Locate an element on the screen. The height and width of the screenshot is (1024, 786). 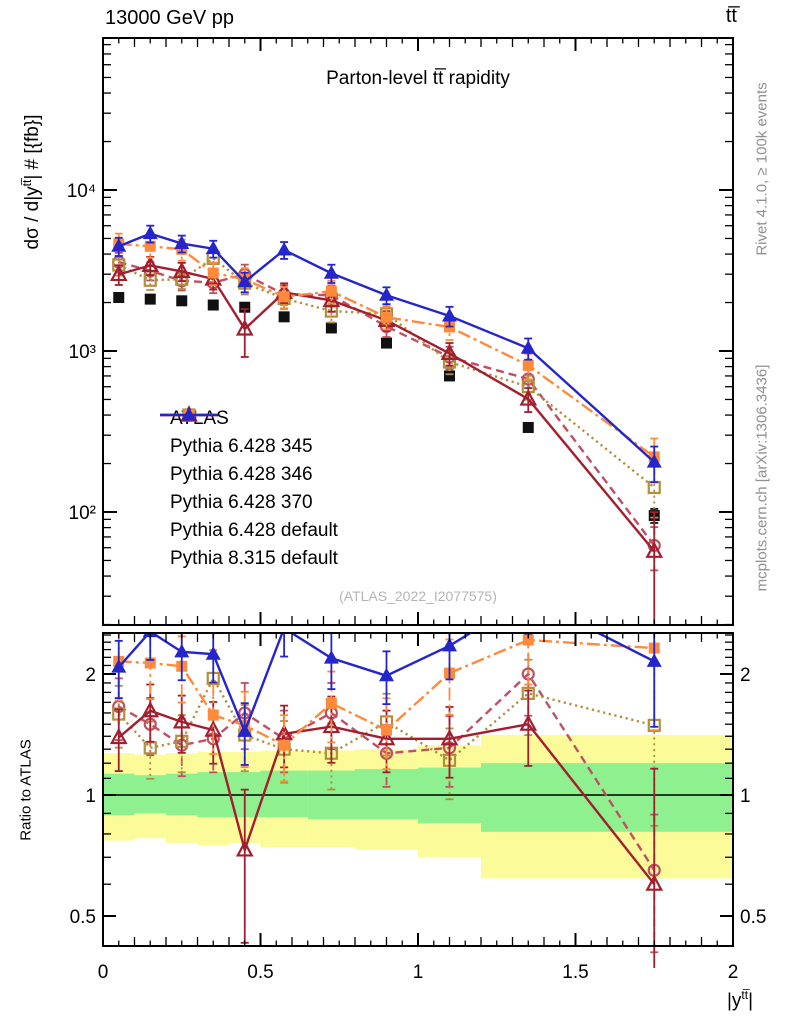
legend-label: Pythia 6.428 370 is located at coordinates (241, 502).